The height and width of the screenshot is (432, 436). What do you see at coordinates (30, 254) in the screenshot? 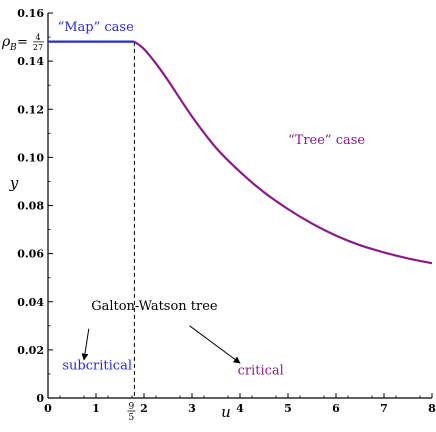
I see `y-tick-label: 0.06` at bounding box center [30, 254].